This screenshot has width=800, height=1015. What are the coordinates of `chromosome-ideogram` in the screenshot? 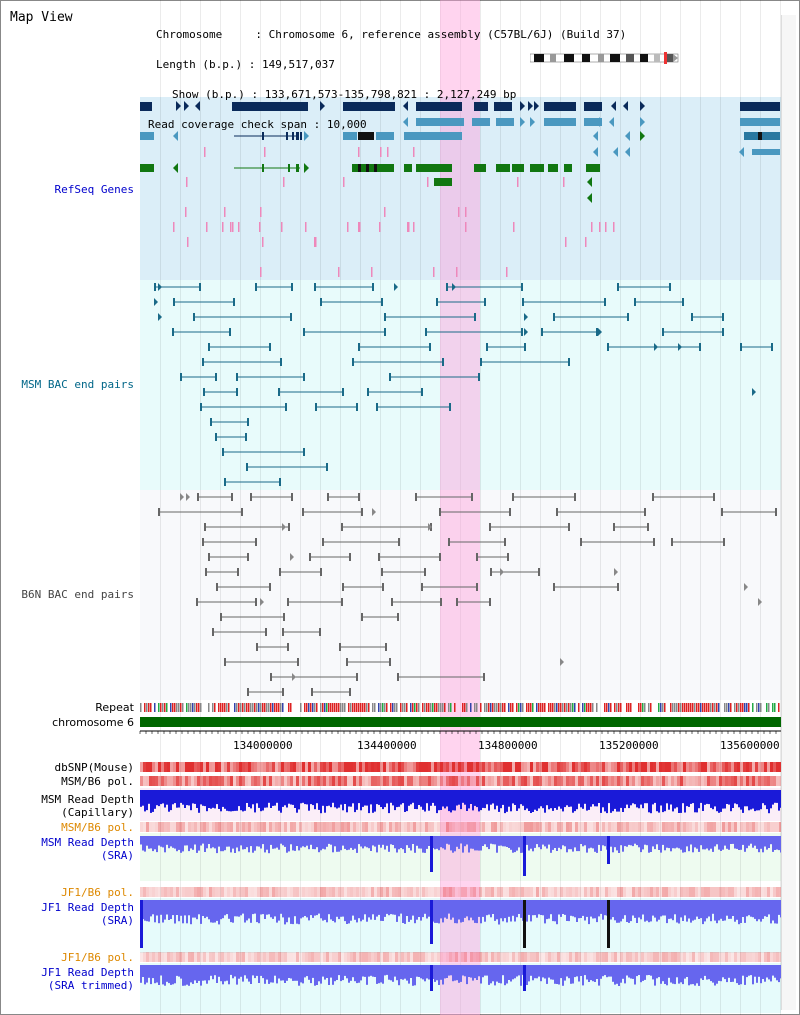 It's located at (606, 58).